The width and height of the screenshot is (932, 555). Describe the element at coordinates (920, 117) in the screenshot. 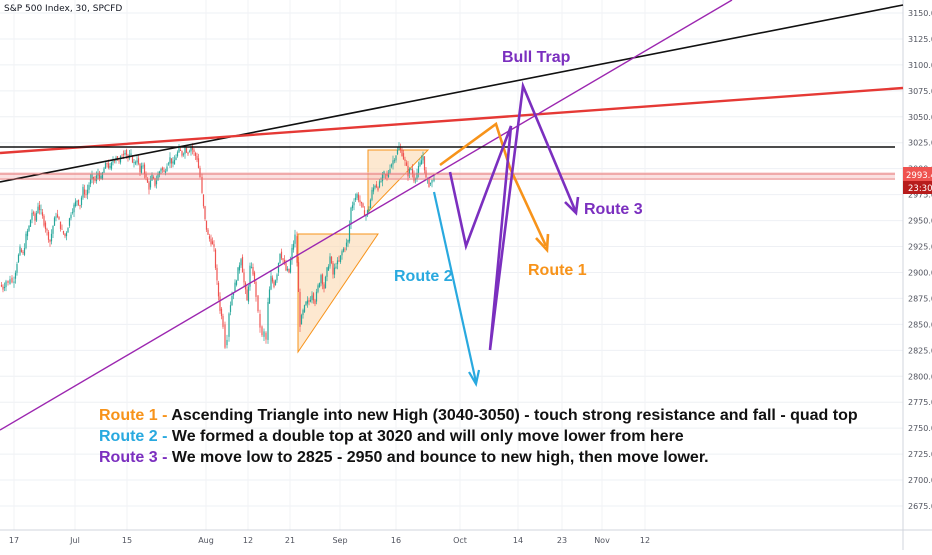

I see `y-tick-label: 3050.0` at that location.